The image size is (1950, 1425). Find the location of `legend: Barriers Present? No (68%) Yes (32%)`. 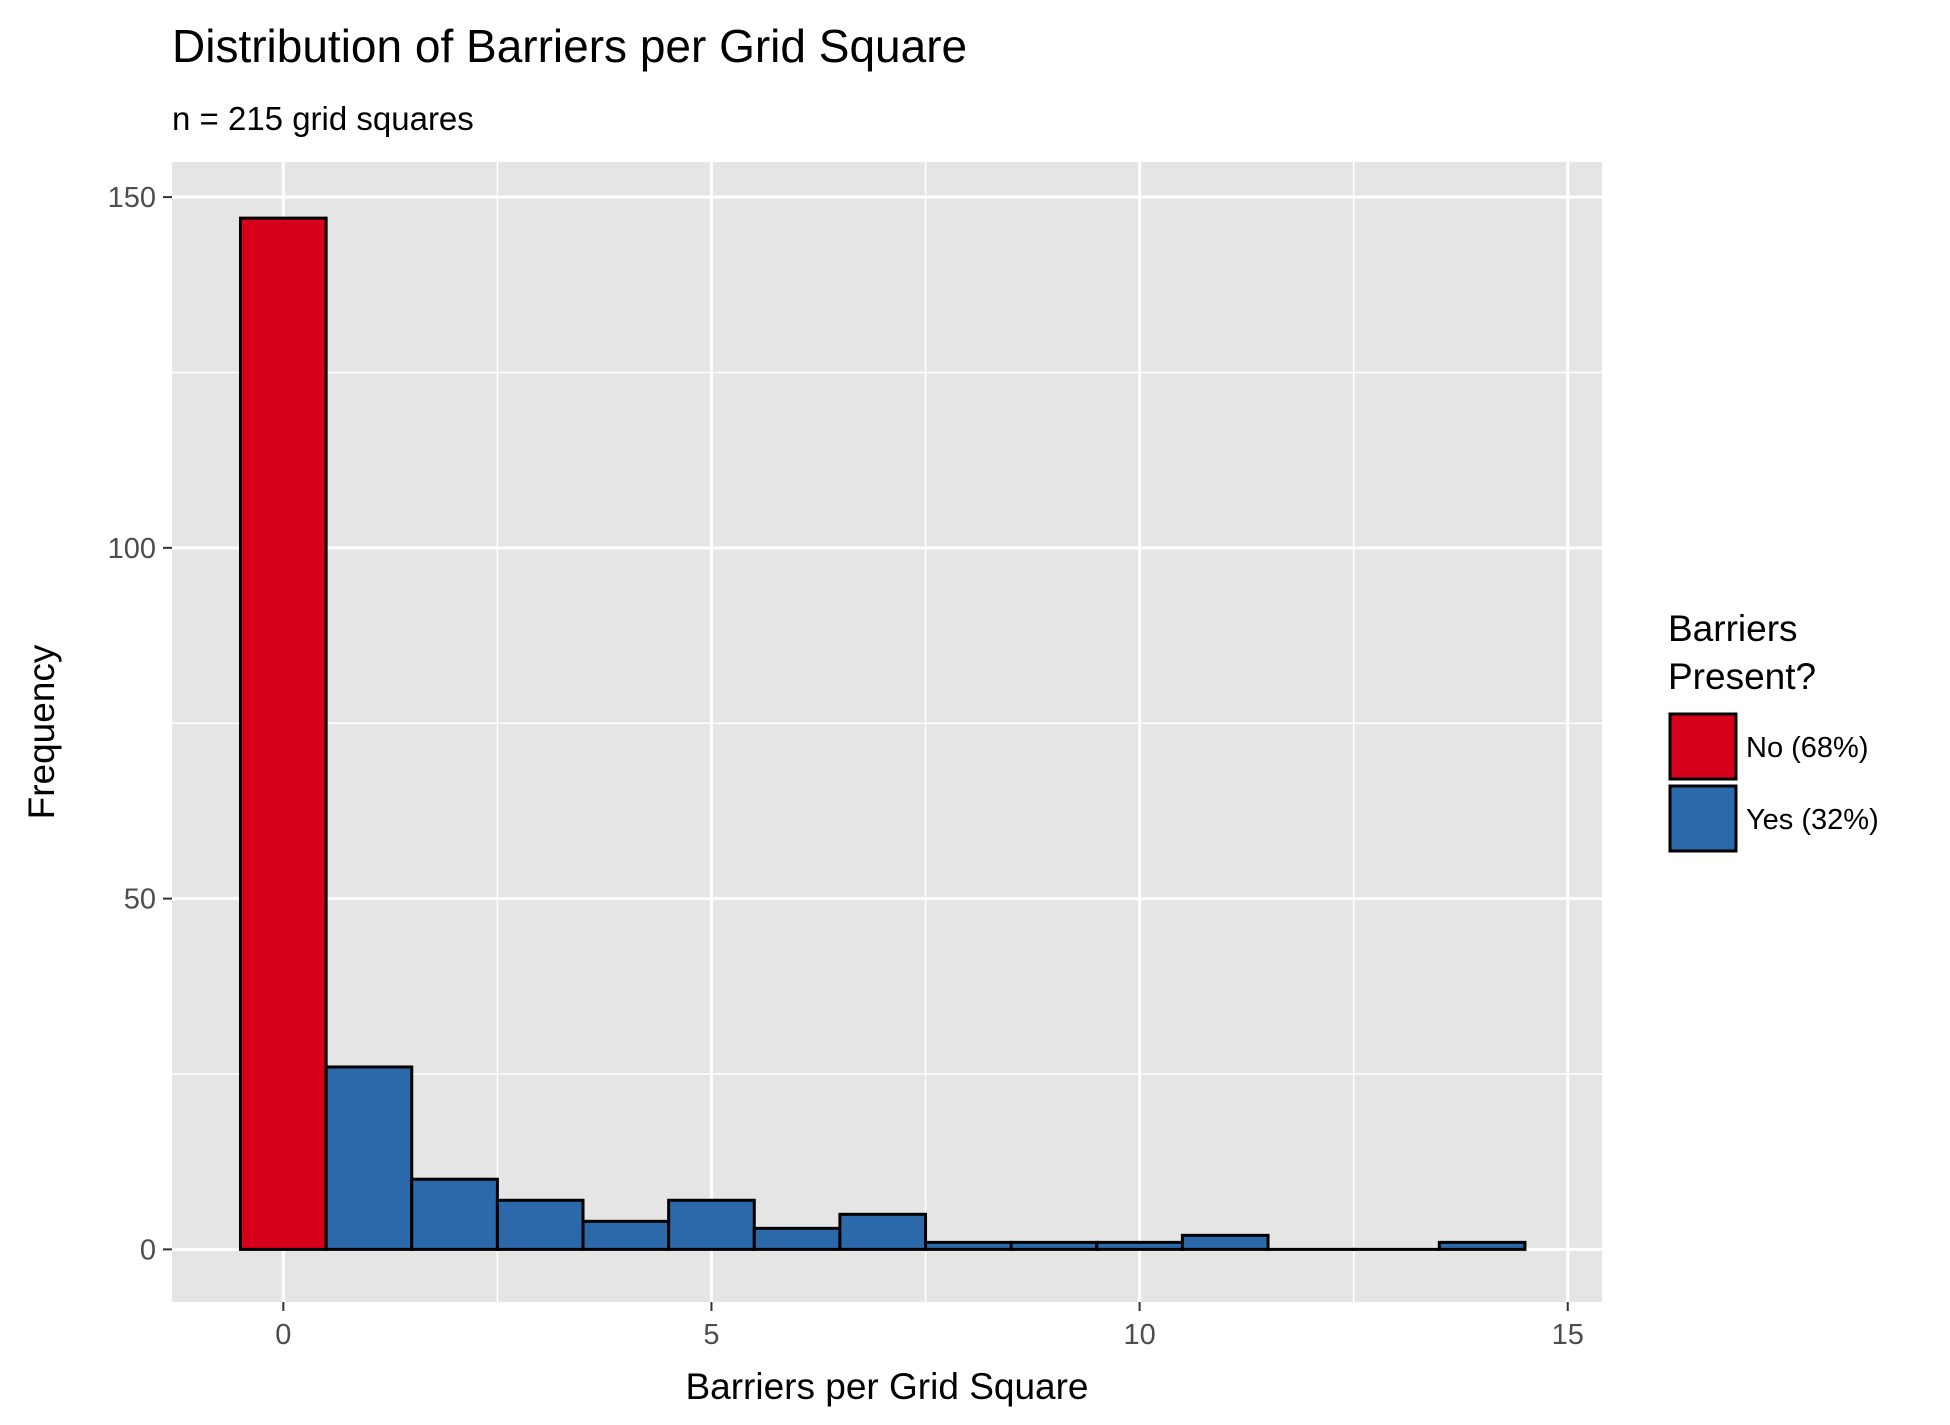

legend: Barriers Present? No (68%) Yes (32%) is located at coordinates (1773, 730).